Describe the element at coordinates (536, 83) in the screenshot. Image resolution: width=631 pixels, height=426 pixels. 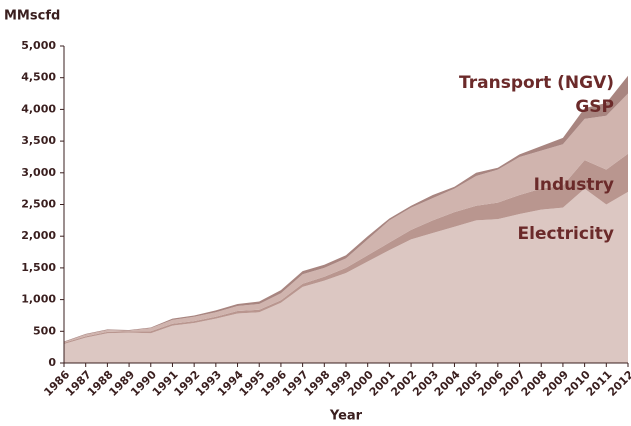
I see `series-label: Transport (NGV)` at that location.